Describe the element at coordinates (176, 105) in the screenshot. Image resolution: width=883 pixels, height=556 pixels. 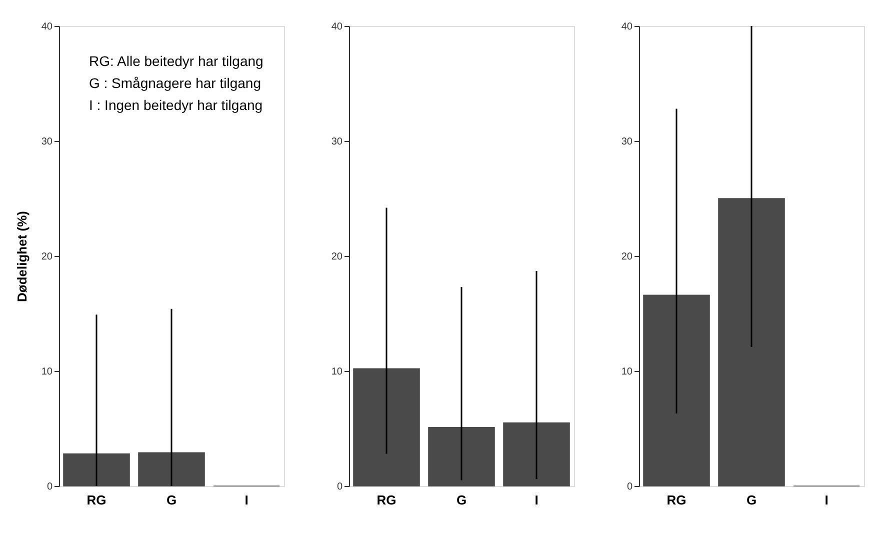
I see `annotation: I : Ingen beitedyr har tilgang` at that location.